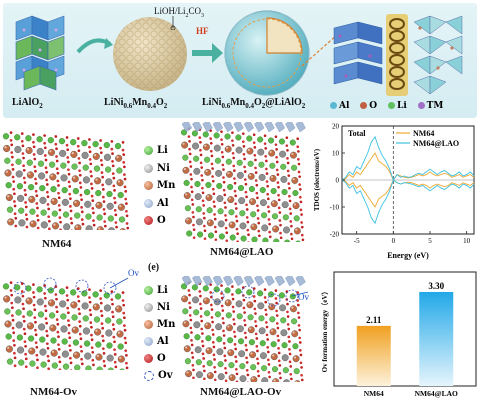  I want to click on o-ball-icon, so click(148, 358).